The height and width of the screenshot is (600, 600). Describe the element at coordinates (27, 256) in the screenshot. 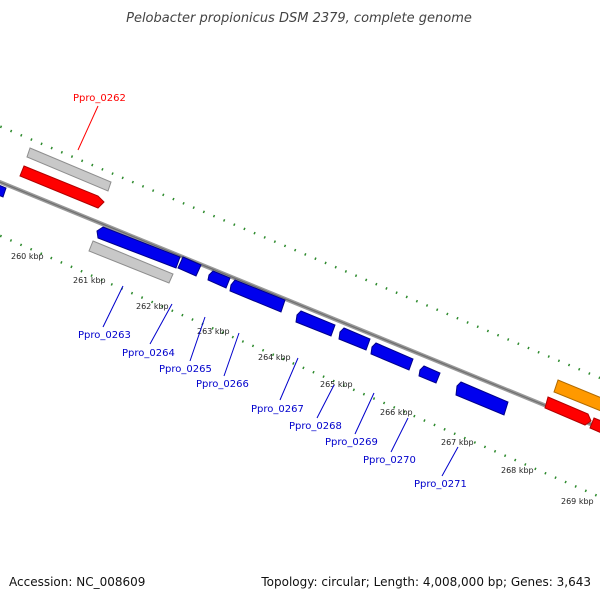

I see `scale-label: 260 kbp` at that location.